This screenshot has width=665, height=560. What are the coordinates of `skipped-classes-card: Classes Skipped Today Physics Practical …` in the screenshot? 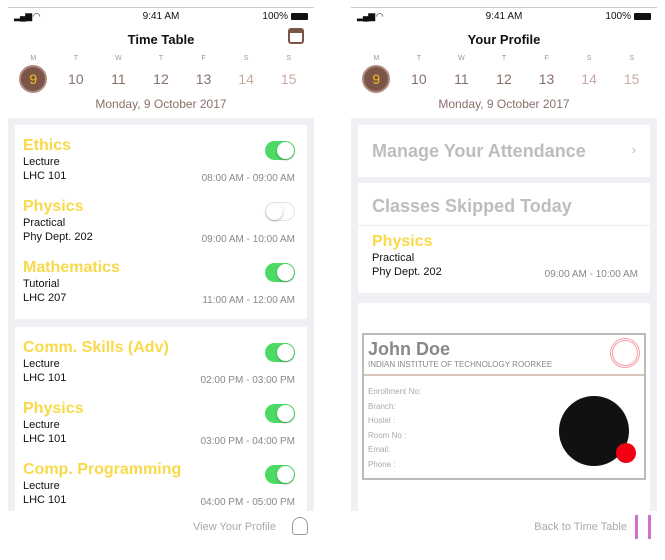 It's located at (504, 238).